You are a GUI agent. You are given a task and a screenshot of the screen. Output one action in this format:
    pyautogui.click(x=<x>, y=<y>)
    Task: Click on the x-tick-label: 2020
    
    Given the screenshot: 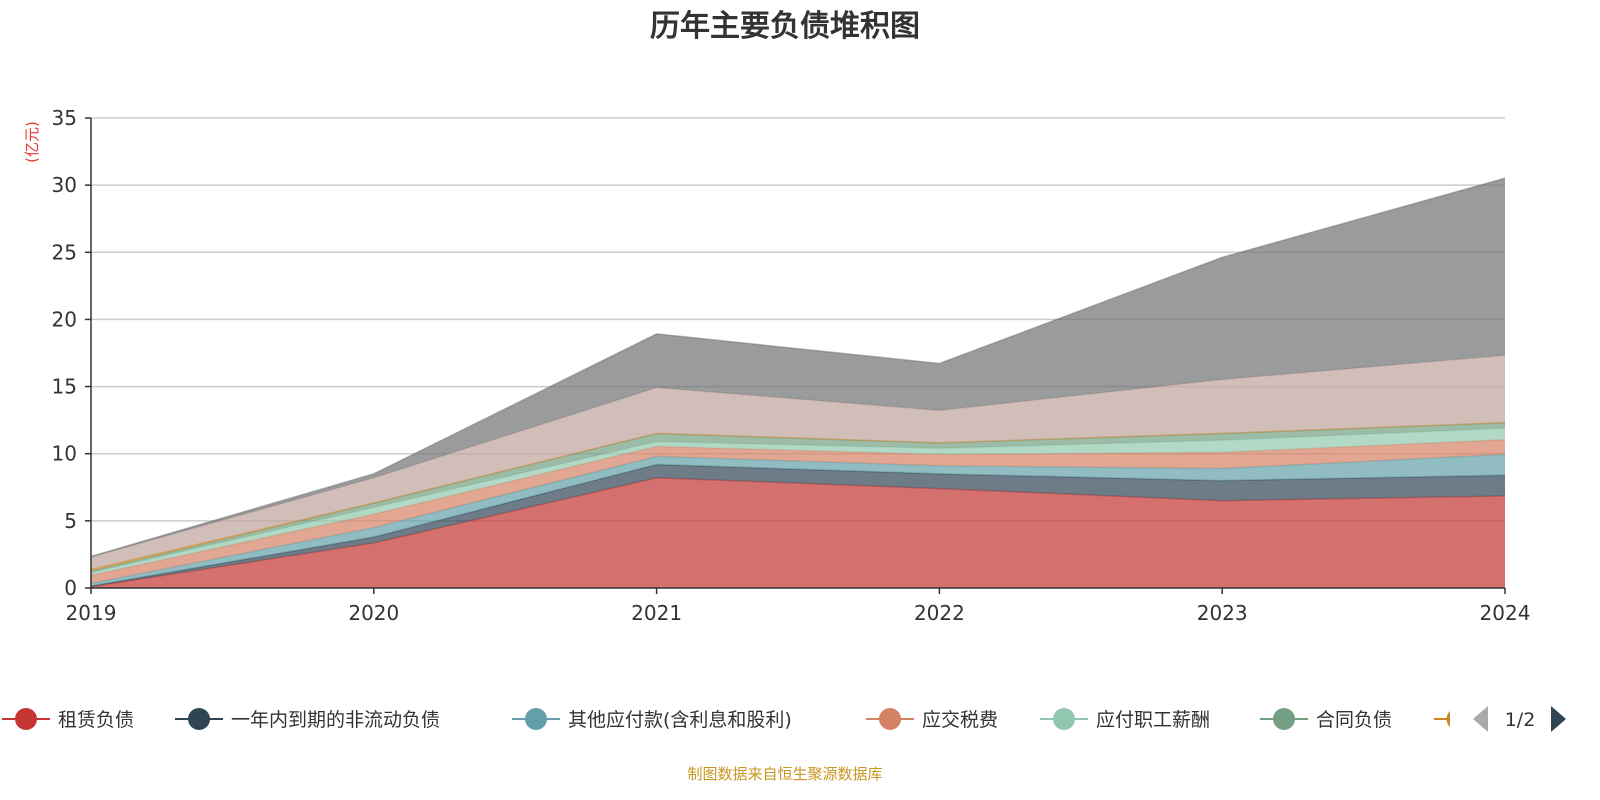 What is the action you would take?
    pyautogui.click(x=373, y=613)
    